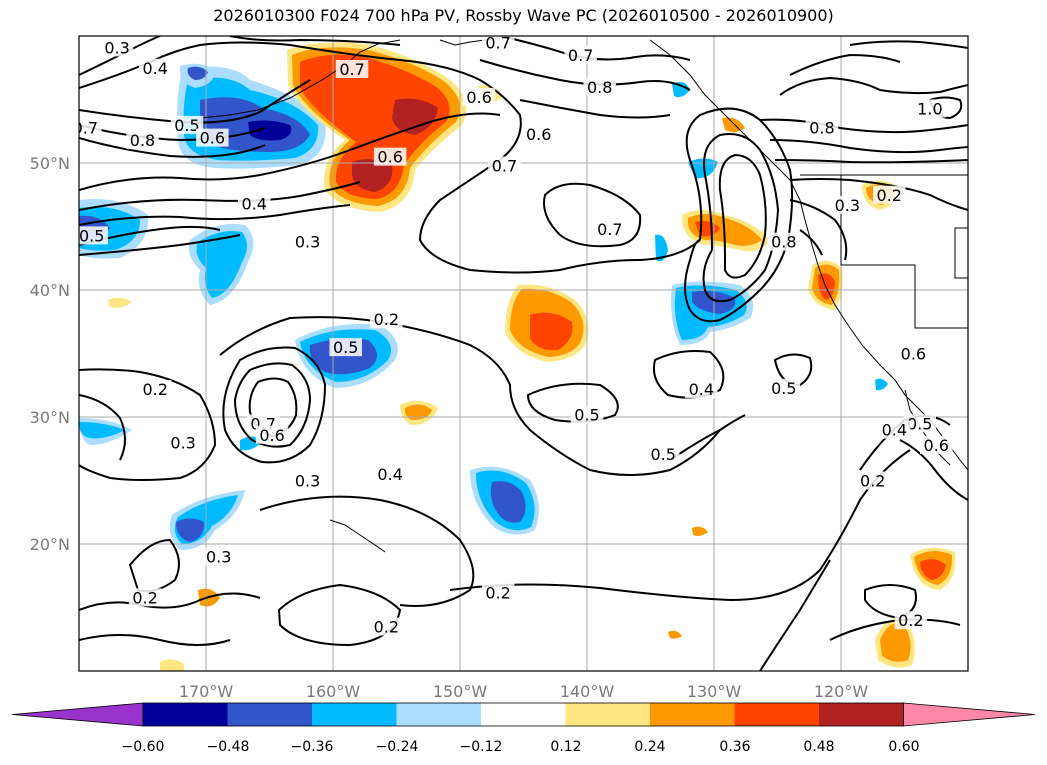 The height and width of the screenshot is (765, 1047). I want to click on colorbar-label-9: 0.48, so click(818, 747).